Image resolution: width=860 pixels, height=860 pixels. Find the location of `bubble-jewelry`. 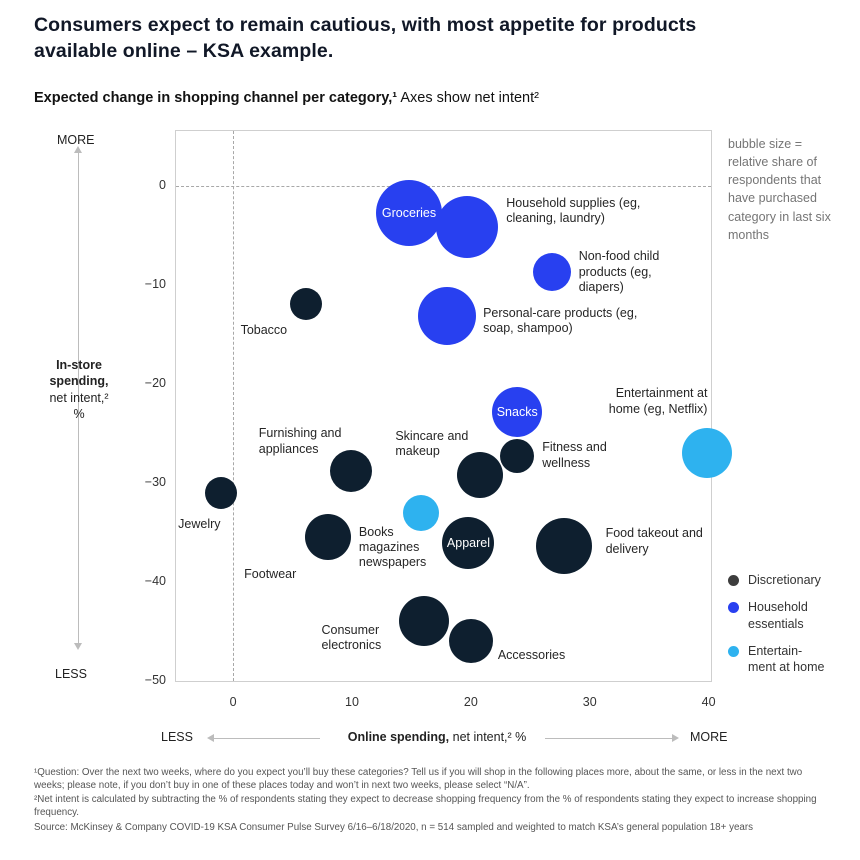

bubble-jewelry is located at coordinates (221, 493).